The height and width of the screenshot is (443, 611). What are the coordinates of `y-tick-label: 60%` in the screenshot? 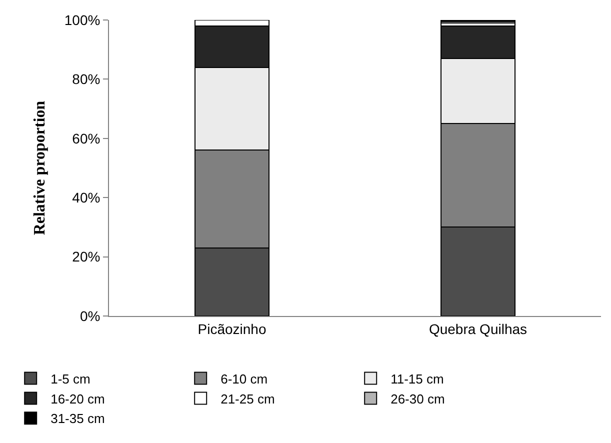 It's located at (86, 138).